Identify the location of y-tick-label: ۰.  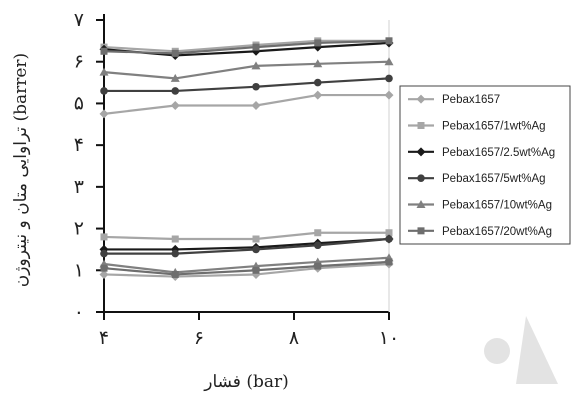
(79, 312).